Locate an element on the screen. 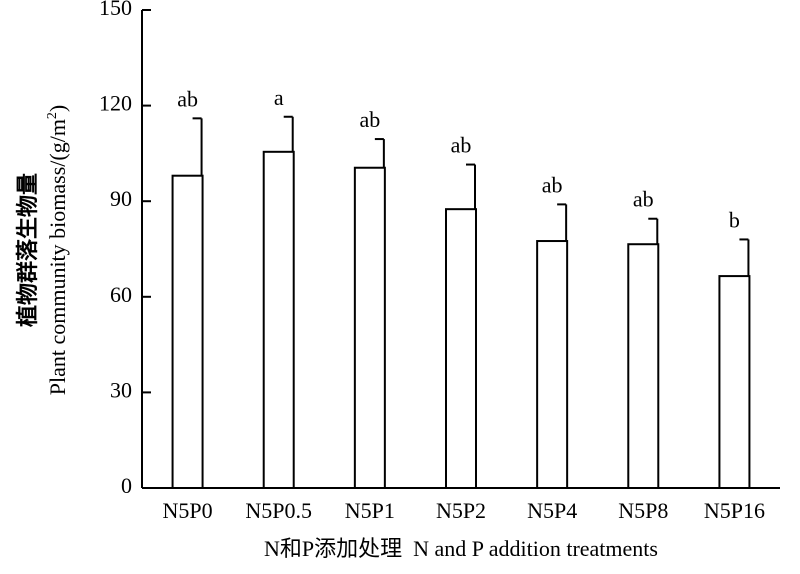 This screenshot has height=574, width=800. y-axis-title-english: Plant community biomass/(g/m2) is located at coordinates (57, 250).